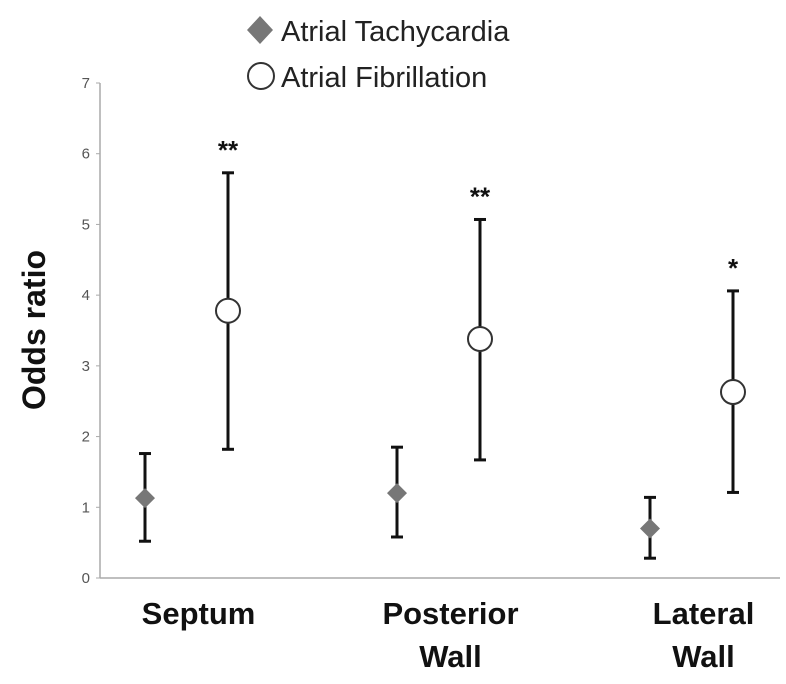 The height and width of the screenshot is (684, 786). I want to click on legend-circle-icon, so click(261, 76).